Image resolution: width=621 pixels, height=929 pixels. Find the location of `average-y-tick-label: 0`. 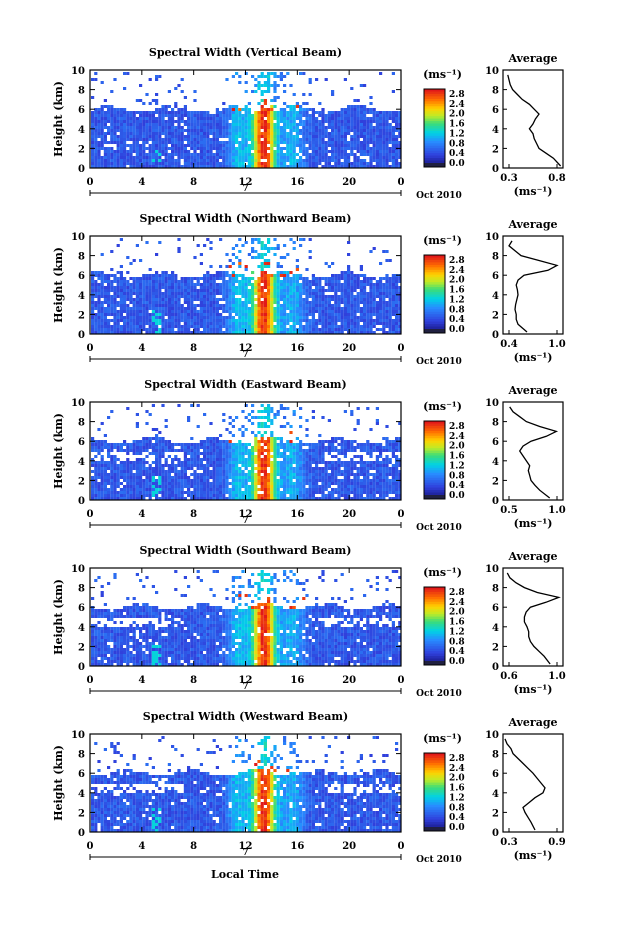

average-y-tick-label: 0 is located at coordinates (495, 335).